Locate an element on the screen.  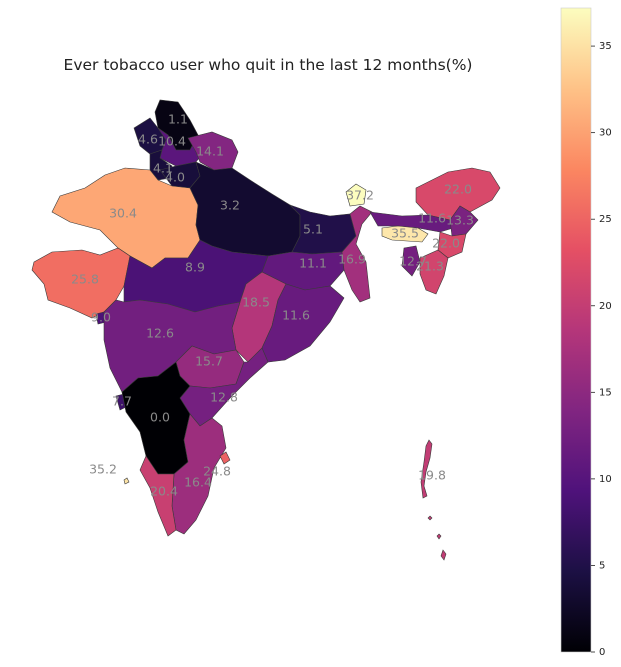
region-tripura is located at coordinates (411, 261).